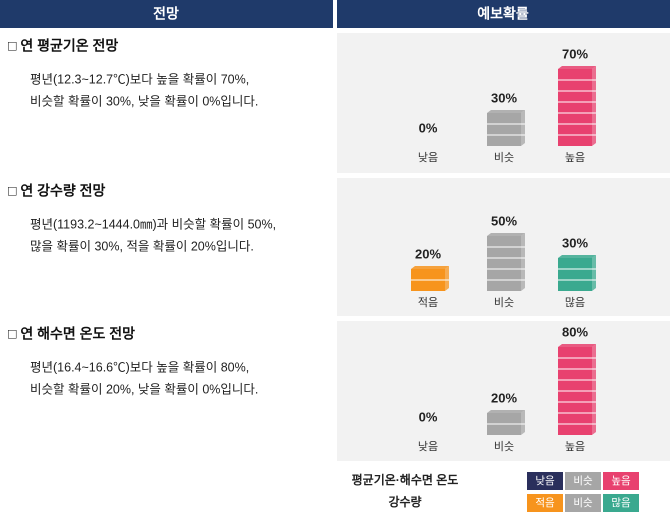  I want to click on section-text: 많을 확률이 30%, 적을 확률이 20%입니다., so click(142, 246).